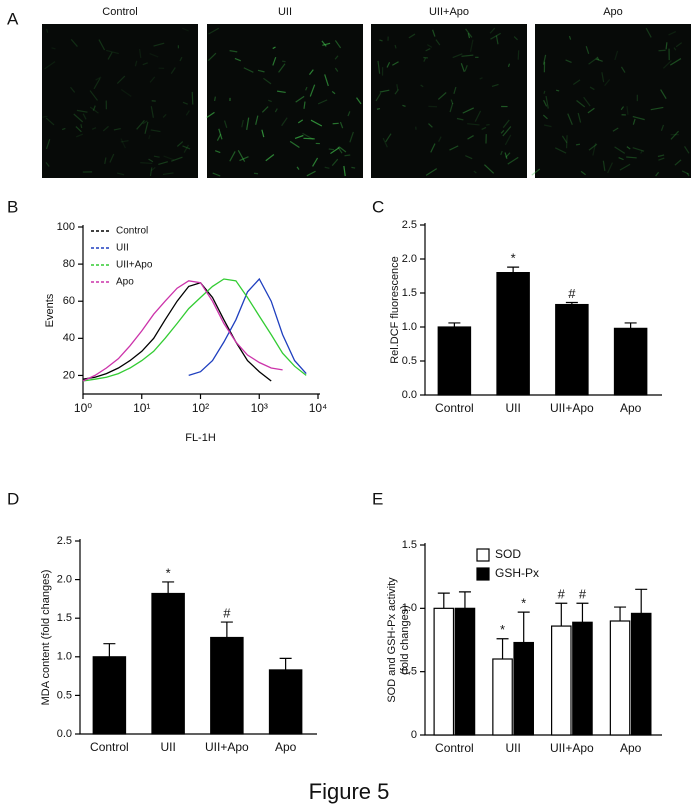  I want to click on legend-label: SOD, so click(508, 554).